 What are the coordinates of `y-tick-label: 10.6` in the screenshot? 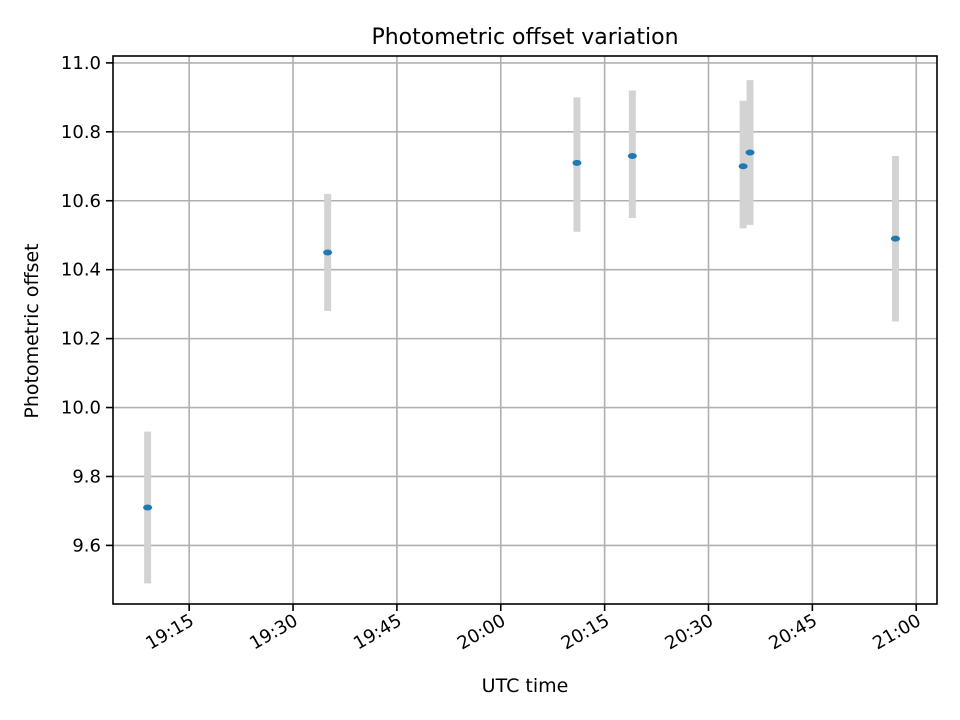 It's located at (81, 201).